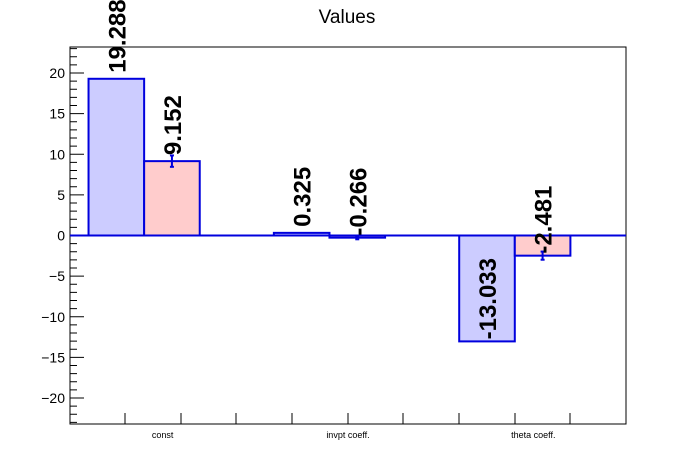 The width and height of the screenshot is (696, 472). I want to click on x-tick-label: invpt coeff., so click(347, 435).